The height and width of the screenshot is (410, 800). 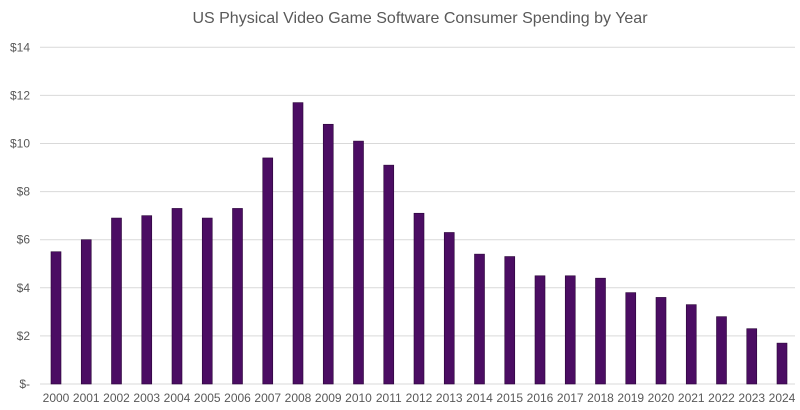 What do you see at coordinates (298, 398) in the screenshot?
I see `x-tick-label: 2008` at bounding box center [298, 398].